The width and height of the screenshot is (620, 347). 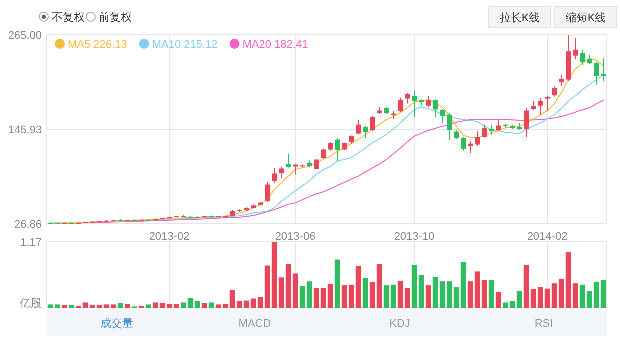 I want to click on y-axis-title: 亿股, so click(x=30, y=304).